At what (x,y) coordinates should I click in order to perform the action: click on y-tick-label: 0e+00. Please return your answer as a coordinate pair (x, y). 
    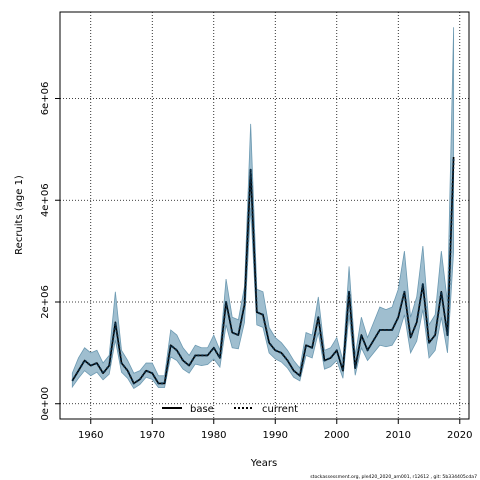
    Looking at the image, I should click on (45, 404).